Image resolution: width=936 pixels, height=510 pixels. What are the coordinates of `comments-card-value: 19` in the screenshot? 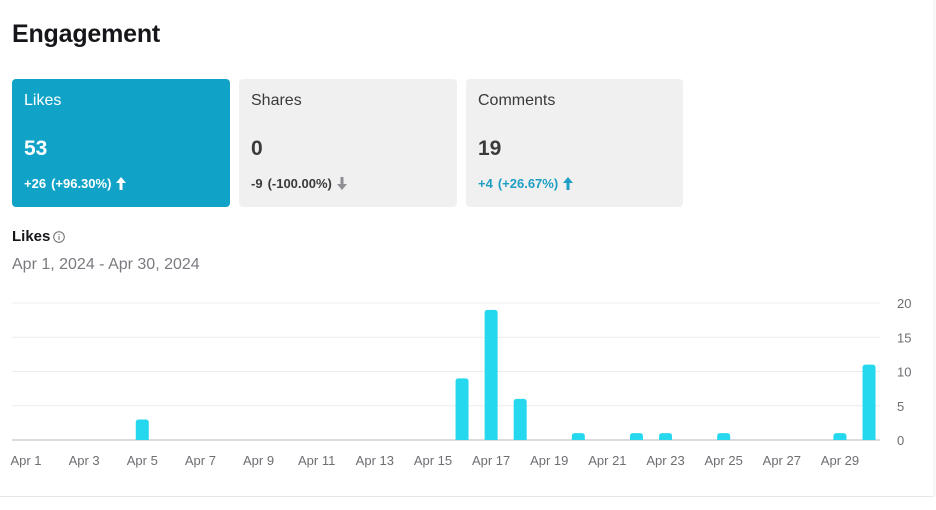 It's located at (490, 148).